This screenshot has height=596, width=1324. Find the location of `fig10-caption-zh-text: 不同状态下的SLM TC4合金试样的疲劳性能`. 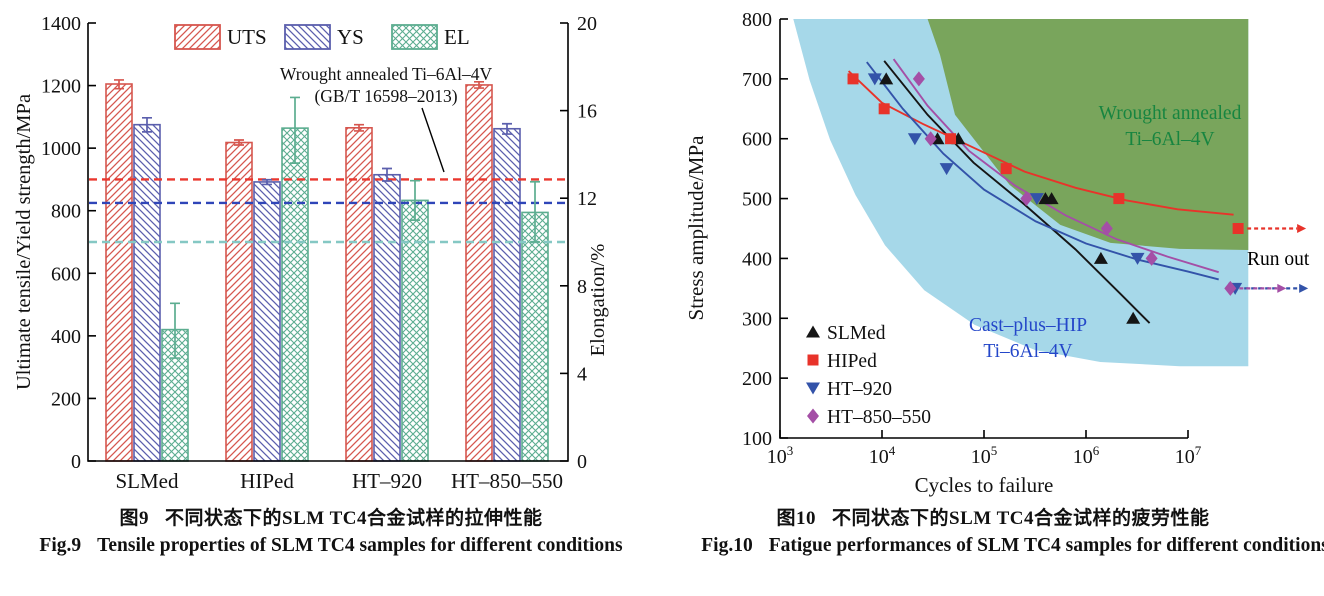

fig10-caption-zh-text: 不同状态下的SLM TC4合金试样的疲劳性能 is located at coordinates (1021, 518).